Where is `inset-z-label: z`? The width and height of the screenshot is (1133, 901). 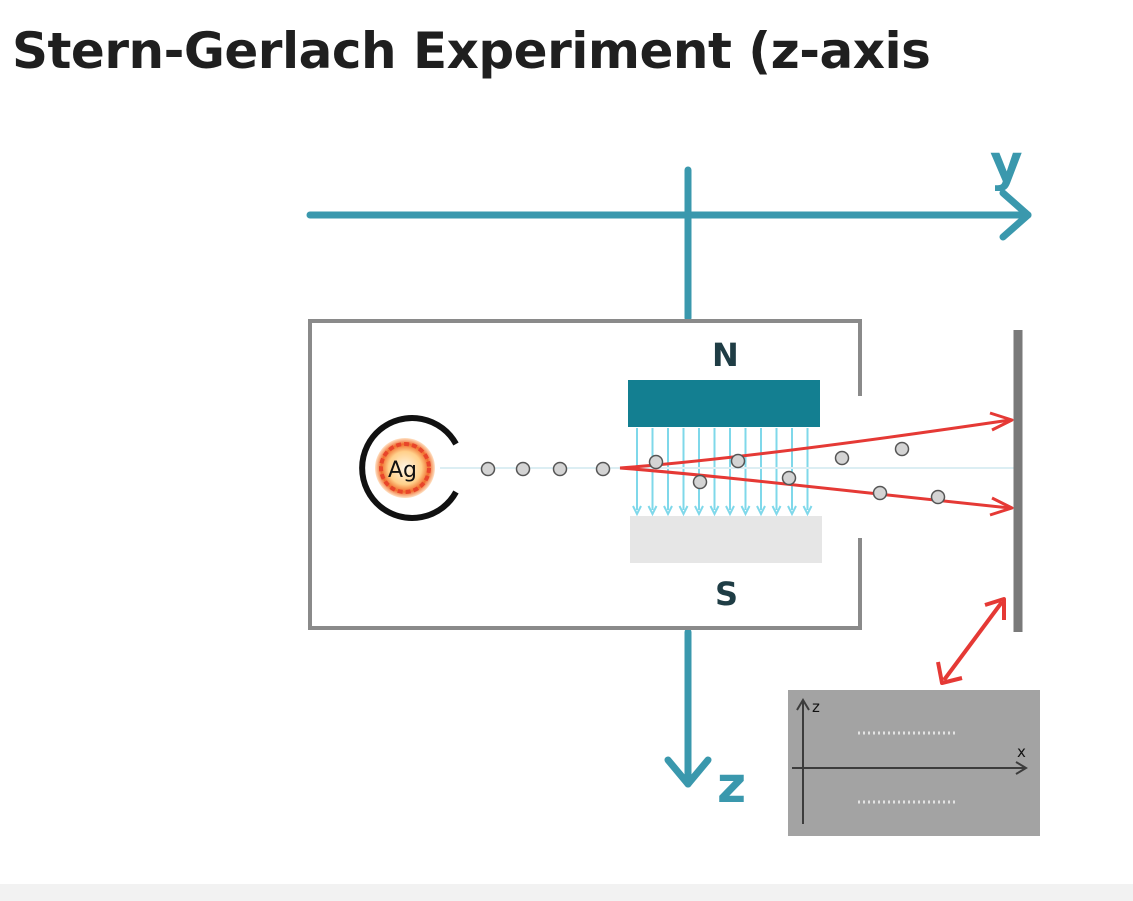
inset-z-label: z is located at coordinates (816, 707).